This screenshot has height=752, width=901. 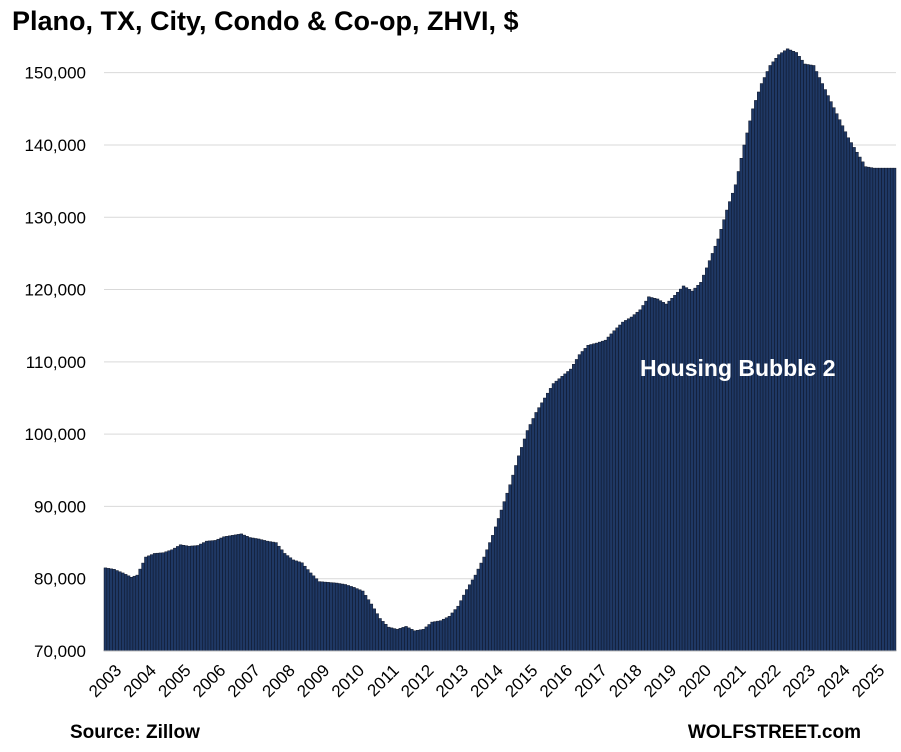 What do you see at coordinates (55, 73) in the screenshot?
I see `y-tick-label: 150,000` at bounding box center [55, 73].